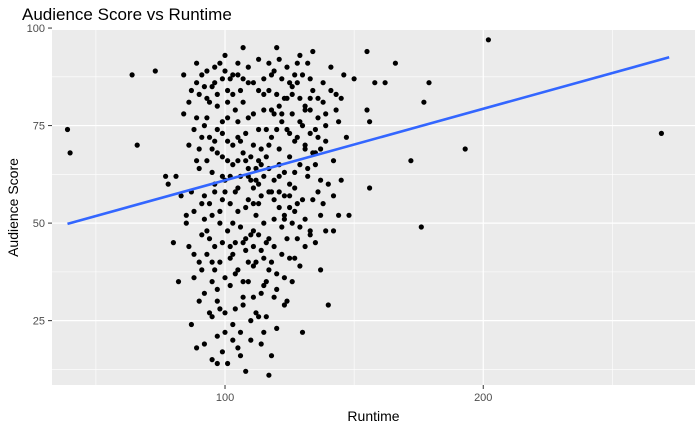  I want to click on y-axis: 25 50 75 100, so click(39, 175).